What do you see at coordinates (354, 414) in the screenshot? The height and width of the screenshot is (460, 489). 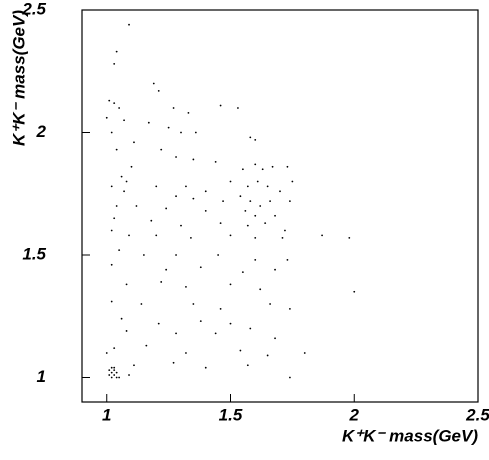 I see `x-tick-label: 2` at bounding box center [354, 414].